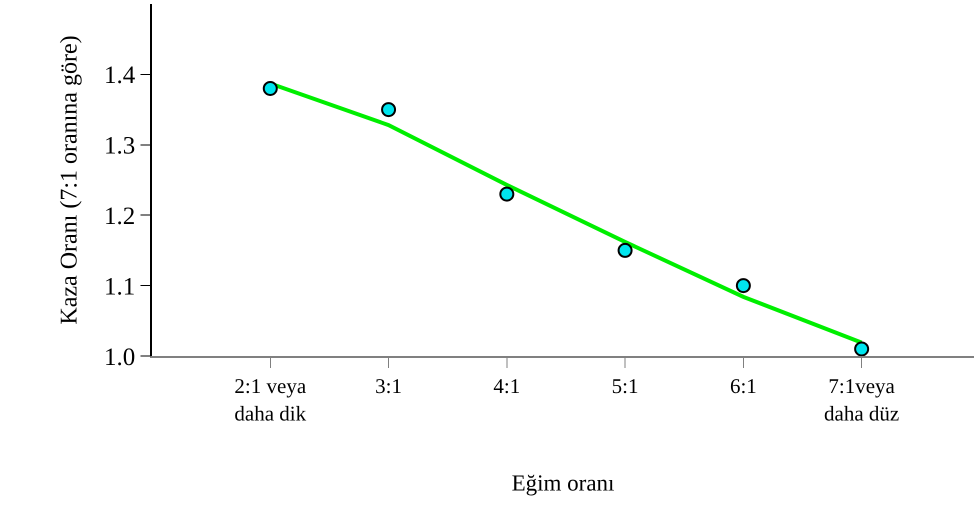  I want to click on x-tick-label: 5:1, so click(625, 386).